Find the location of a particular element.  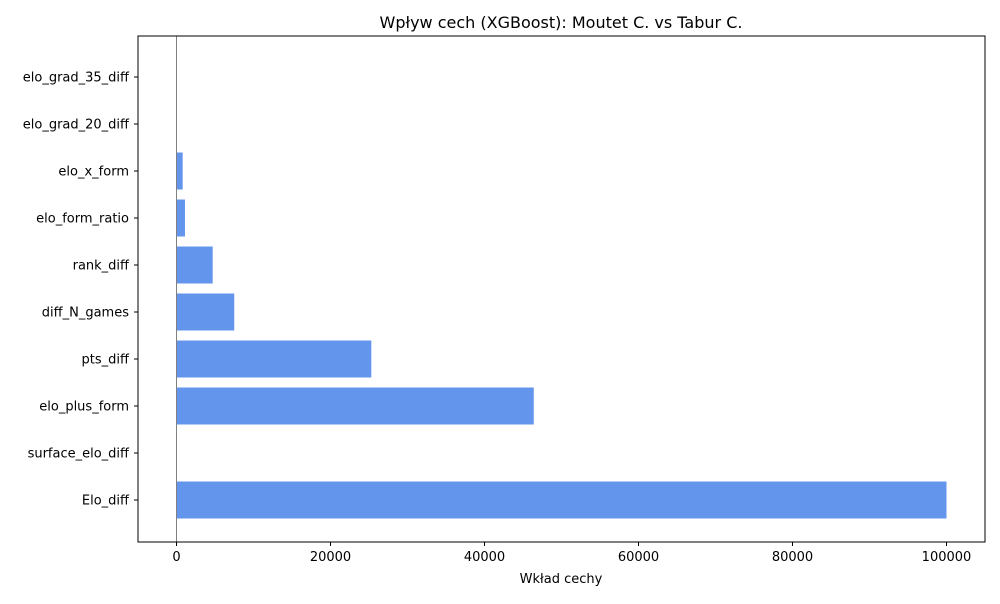

y-tick-label-elo-form-ratio: elo_form_ratio is located at coordinates (82, 219).